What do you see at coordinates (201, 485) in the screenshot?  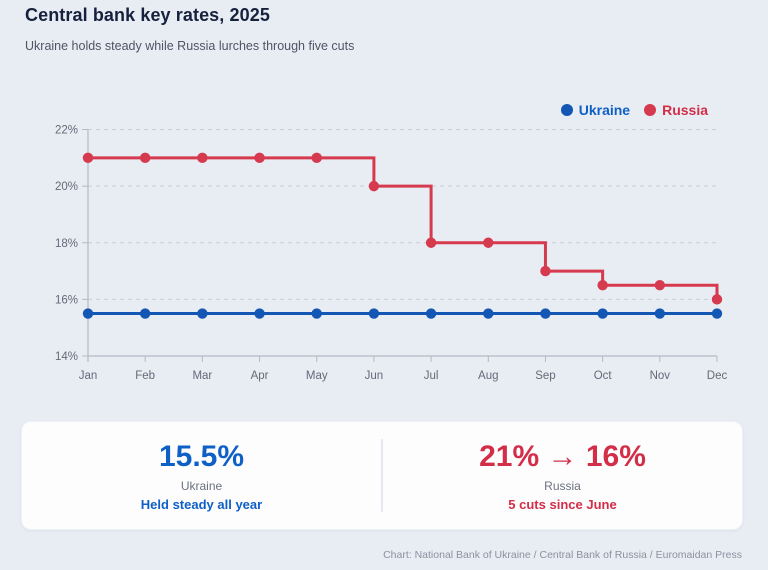 I see `ukraine-stat-label: Ukraine` at bounding box center [201, 485].